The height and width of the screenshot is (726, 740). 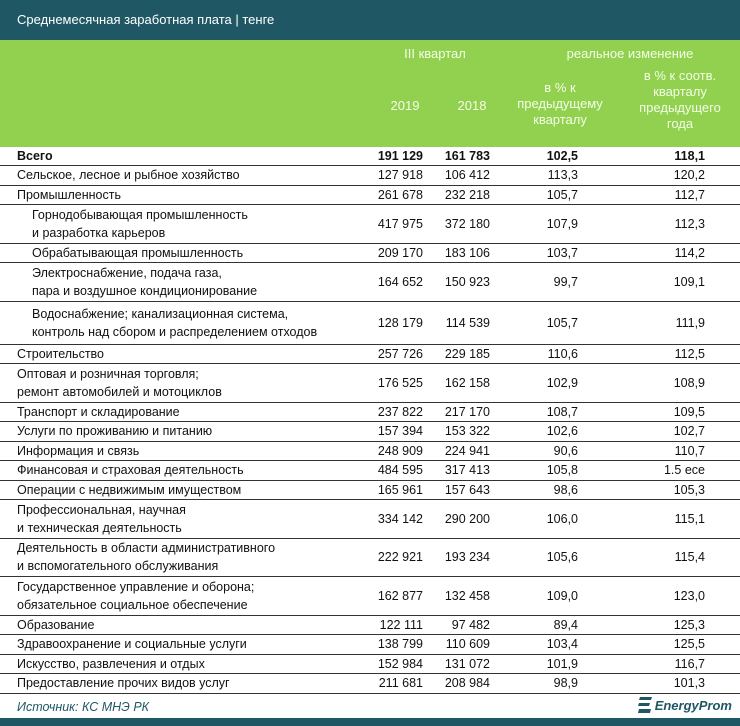 What do you see at coordinates (562, 595) in the screenshot?
I see `value-prev-quarter: 109,0` at bounding box center [562, 595].